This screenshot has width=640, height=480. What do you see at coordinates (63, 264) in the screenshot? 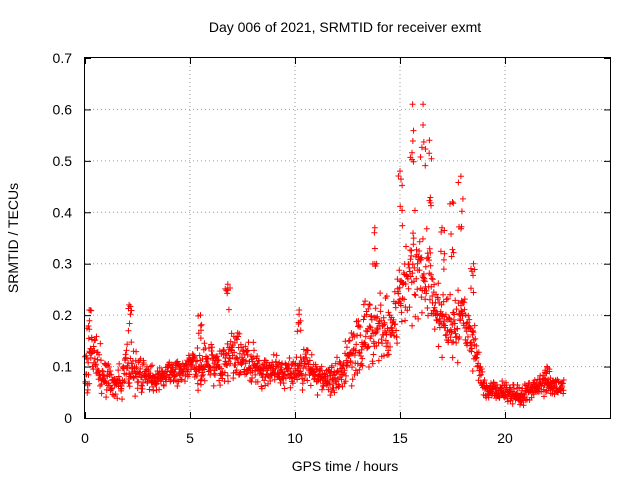
I see `y-tick-label: 0.3` at bounding box center [63, 264].